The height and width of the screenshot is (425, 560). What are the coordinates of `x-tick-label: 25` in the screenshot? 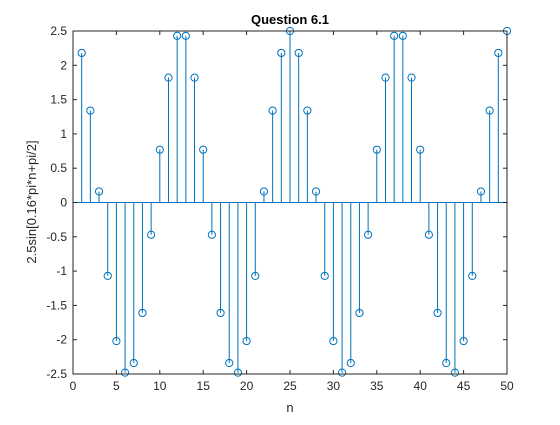 It's located at (290, 386).